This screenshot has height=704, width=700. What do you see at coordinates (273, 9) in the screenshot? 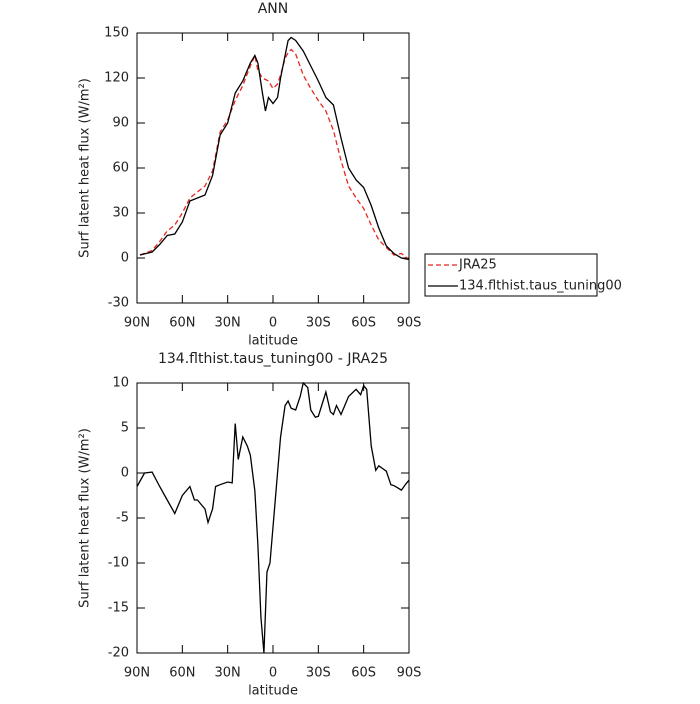
I see `chart-title: ANN` at bounding box center [273, 9].